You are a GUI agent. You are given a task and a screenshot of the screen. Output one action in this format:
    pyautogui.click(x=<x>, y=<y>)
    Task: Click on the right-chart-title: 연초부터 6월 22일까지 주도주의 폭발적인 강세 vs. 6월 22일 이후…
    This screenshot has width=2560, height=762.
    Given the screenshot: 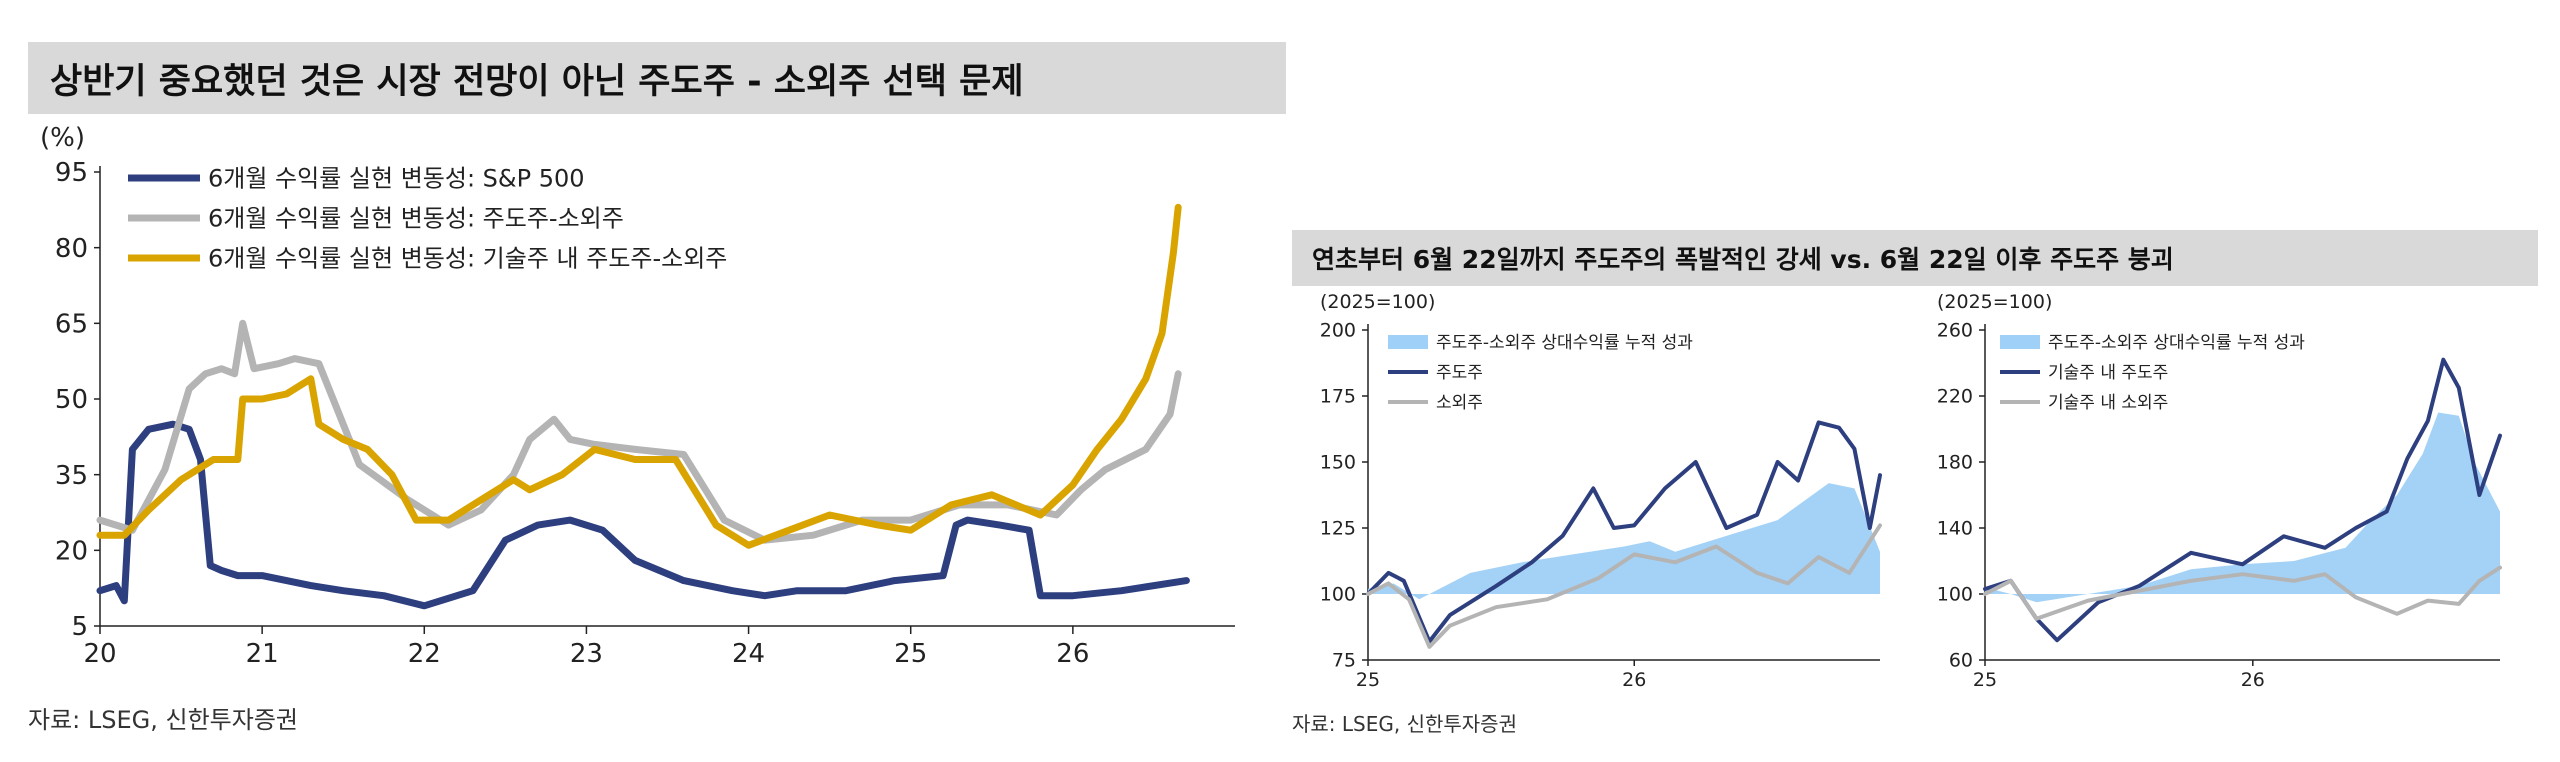 What is the action you would take?
    pyautogui.click(x=1915, y=258)
    